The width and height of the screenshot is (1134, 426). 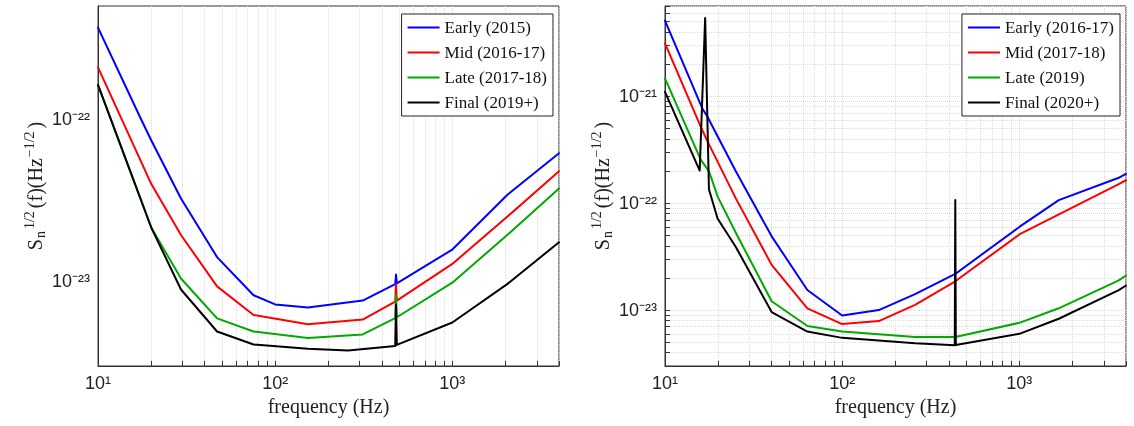 I want to click on legend-label: Late (2019), so click(x=1044, y=77).